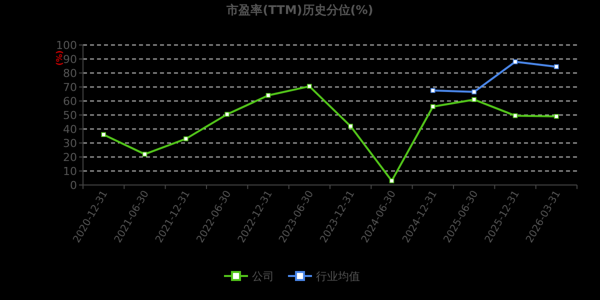 The width and height of the screenshot is (600, 300). Describe the element at coordinates (300, 10) in the screenshot. I see `chart-title: 市盈率(TTM)历史分位(%)` at that location.